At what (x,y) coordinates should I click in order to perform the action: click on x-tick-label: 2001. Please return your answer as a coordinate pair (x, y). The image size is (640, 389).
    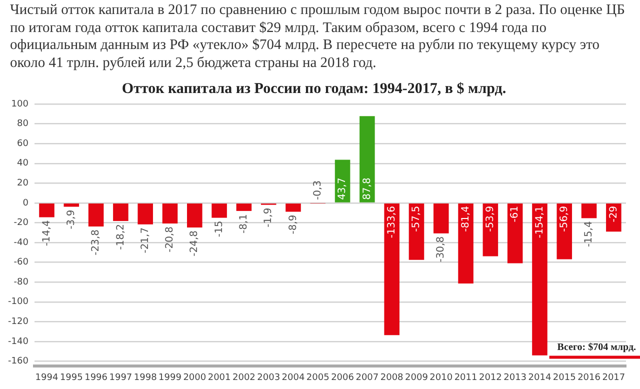
    Looking at the image, I should click on (219, 377).